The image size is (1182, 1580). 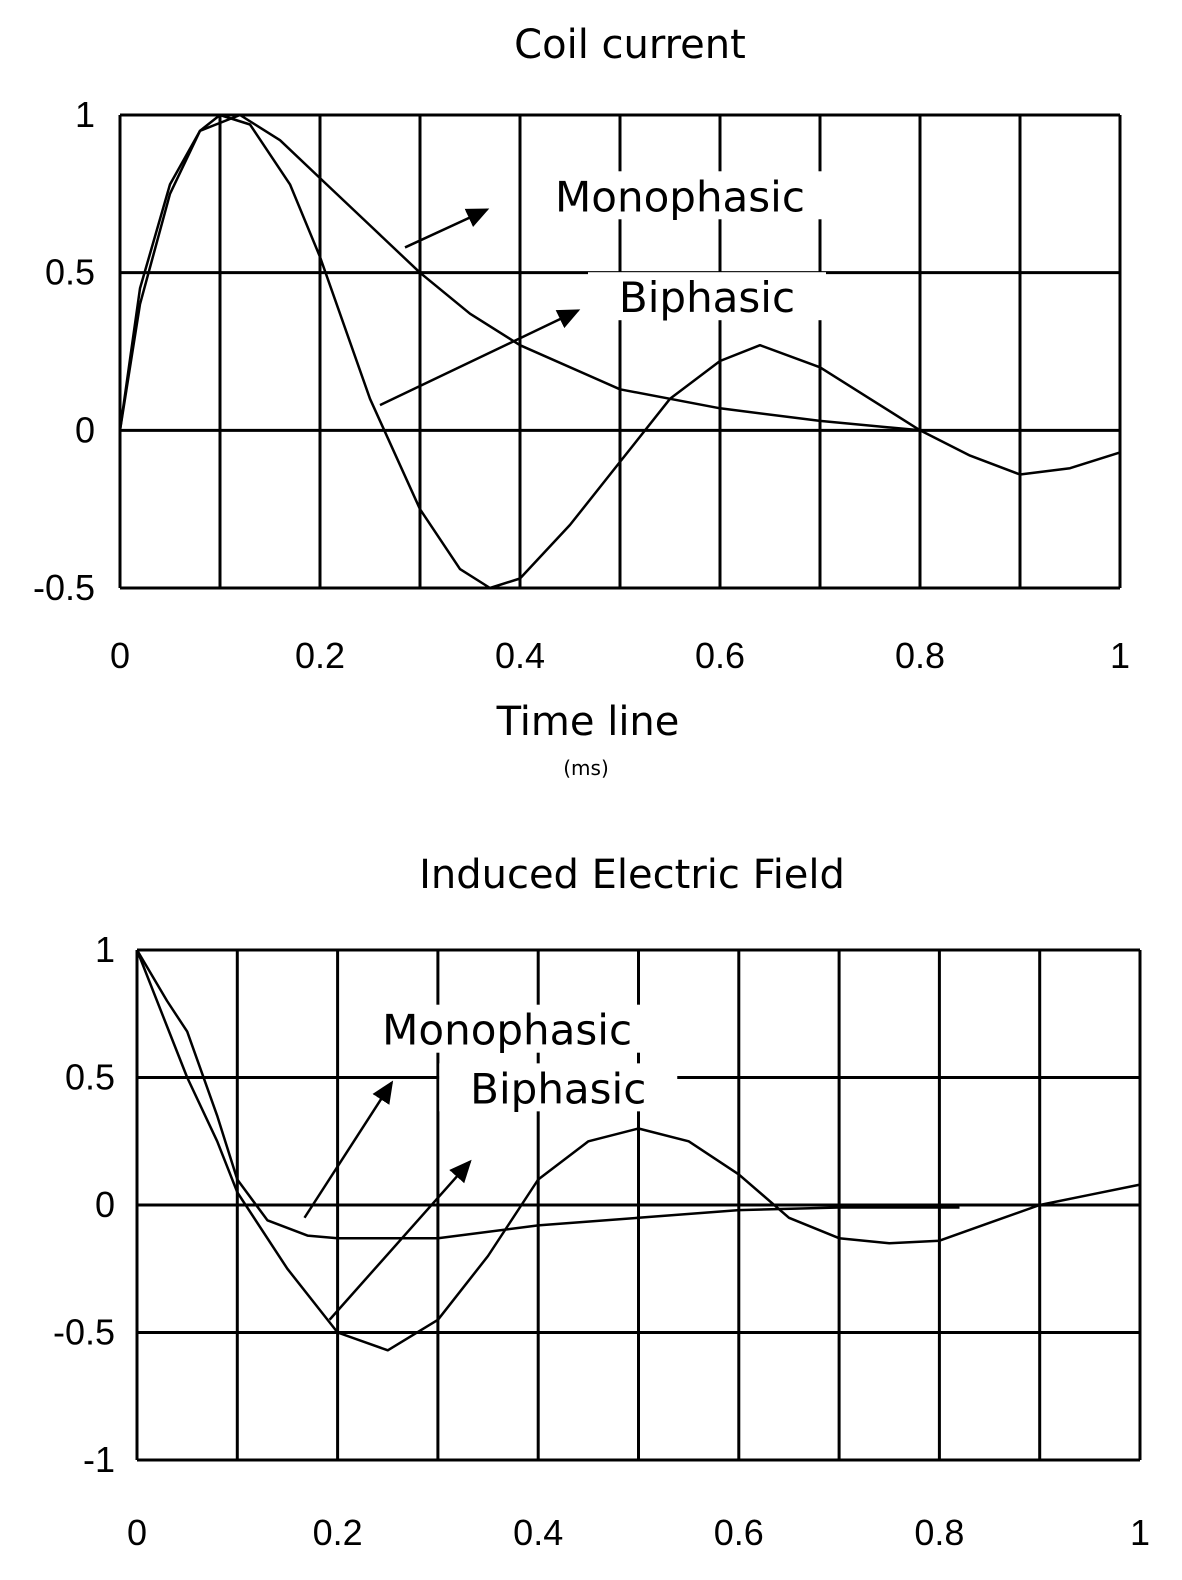 I want to click on x-axis-unit: (ms), so click(x=586, y=768).